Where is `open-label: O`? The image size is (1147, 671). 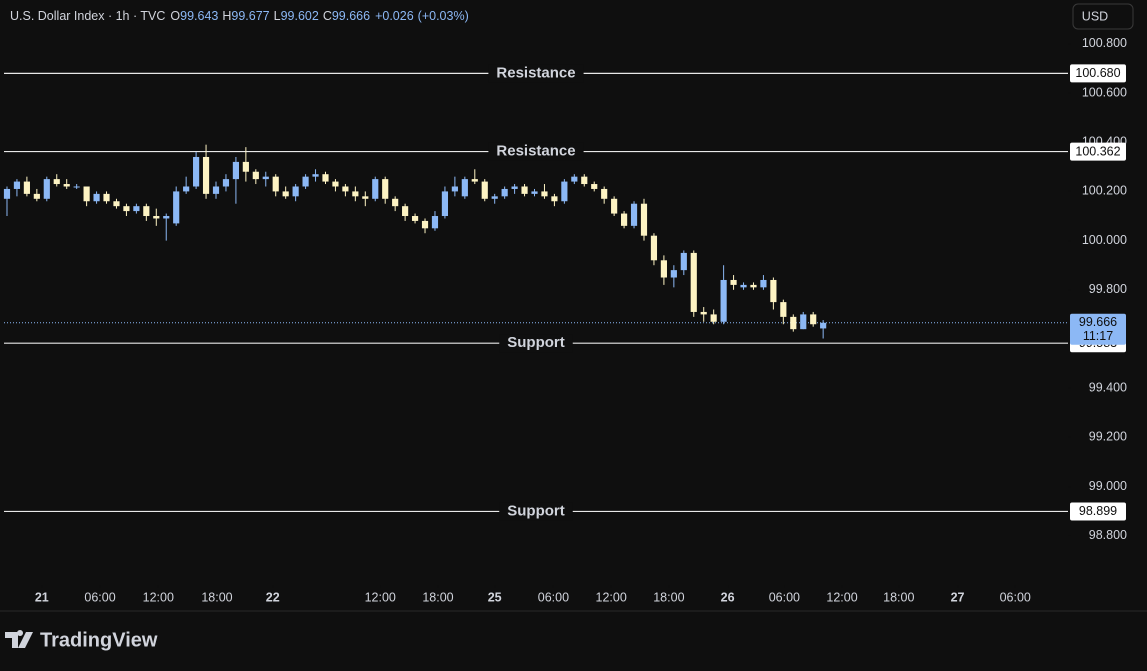
open-label: O is located at coordinates (175, 16).